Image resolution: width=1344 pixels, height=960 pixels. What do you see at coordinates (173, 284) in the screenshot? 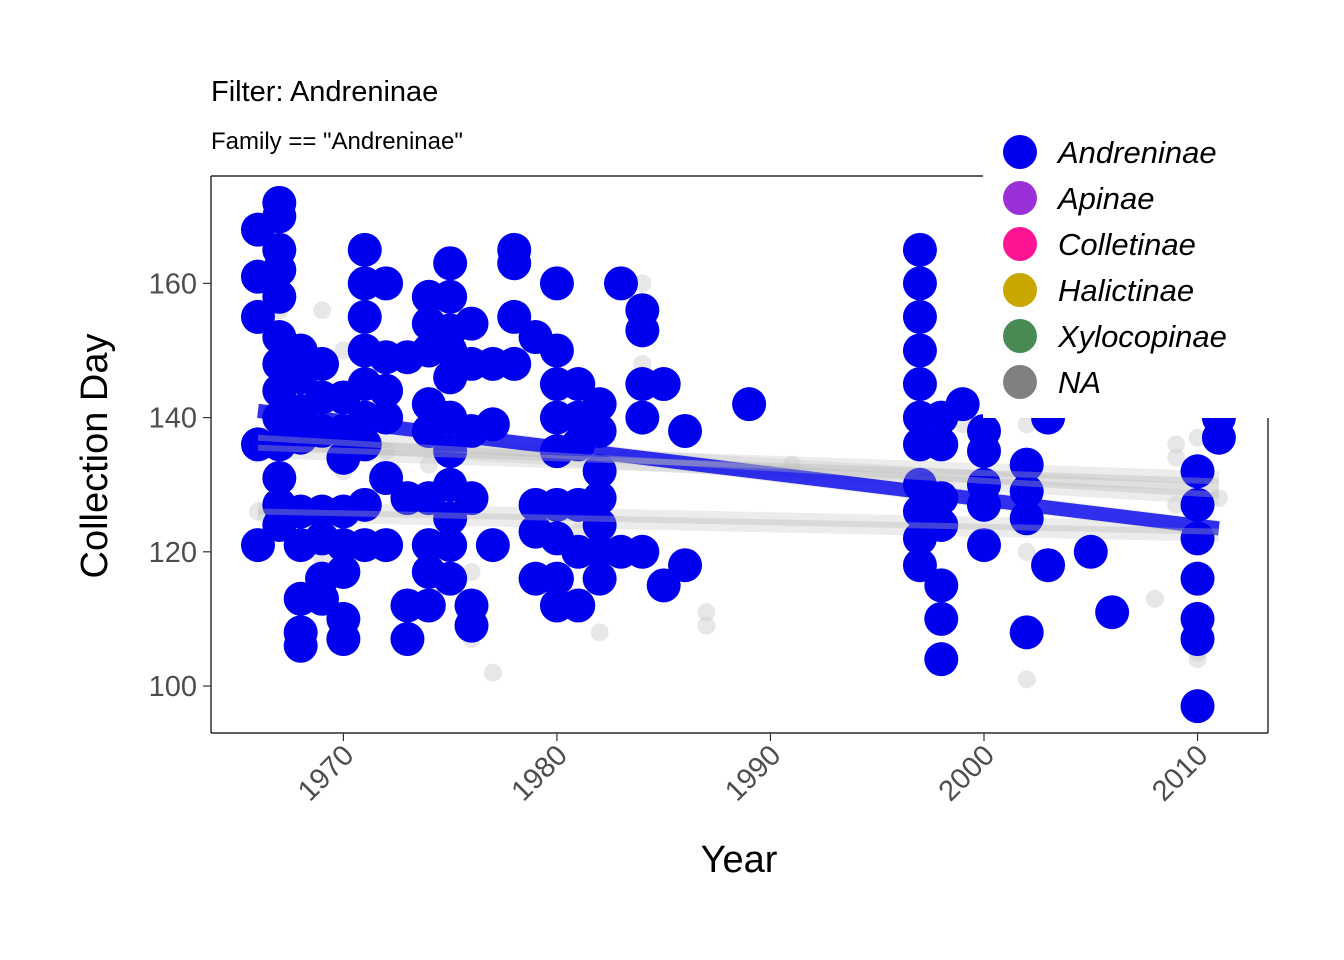
I see `y-tick-label: 160` at bounding box center [173, 284].